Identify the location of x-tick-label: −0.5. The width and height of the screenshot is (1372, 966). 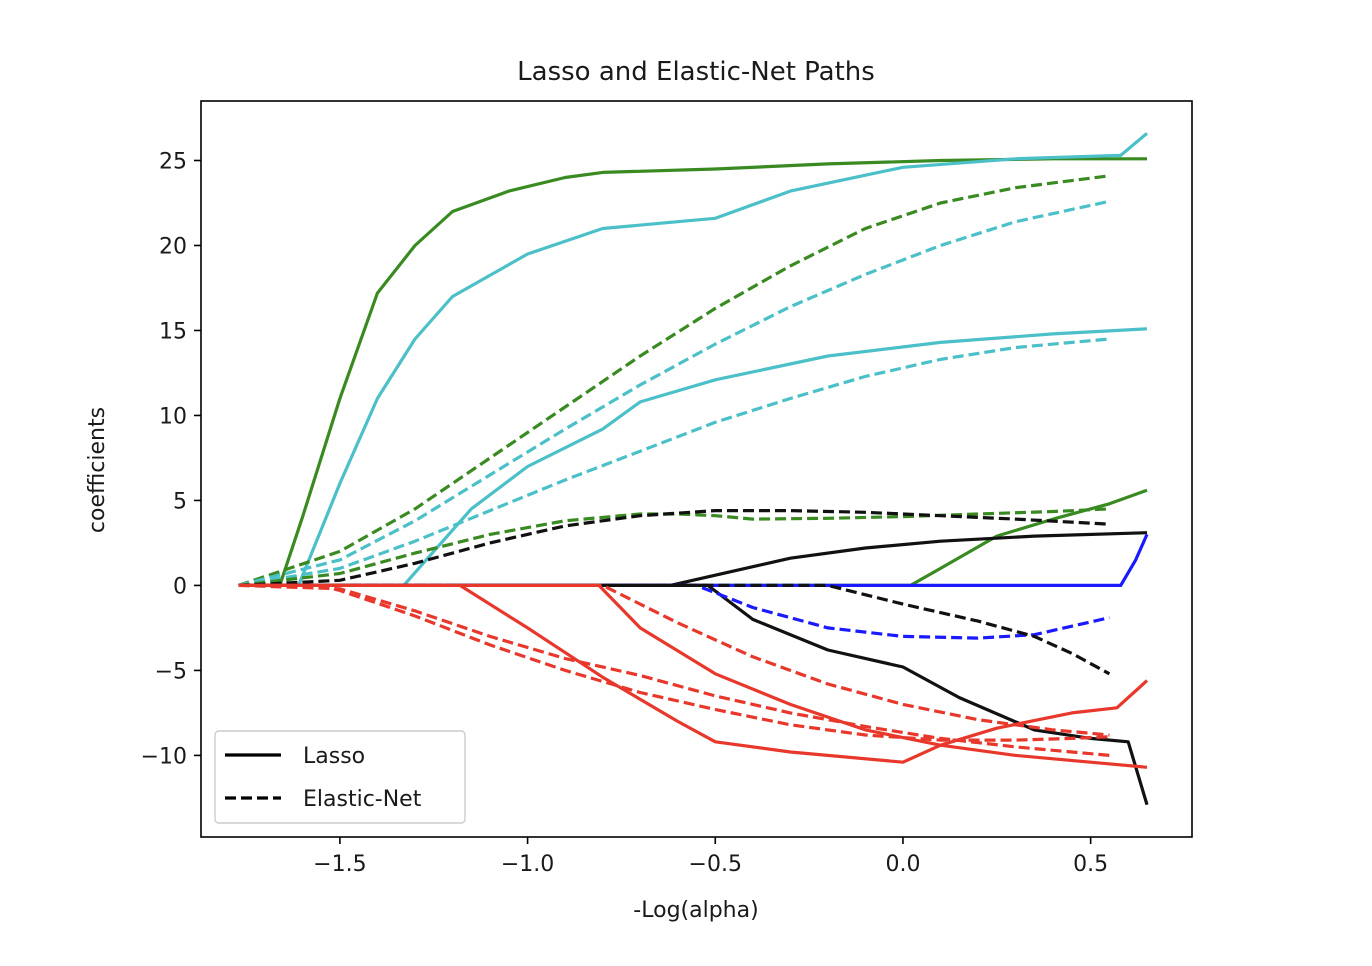
(715, 864).